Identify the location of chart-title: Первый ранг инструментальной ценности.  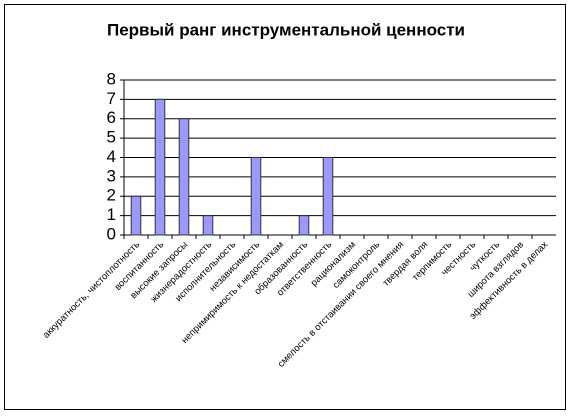
(286, 29).